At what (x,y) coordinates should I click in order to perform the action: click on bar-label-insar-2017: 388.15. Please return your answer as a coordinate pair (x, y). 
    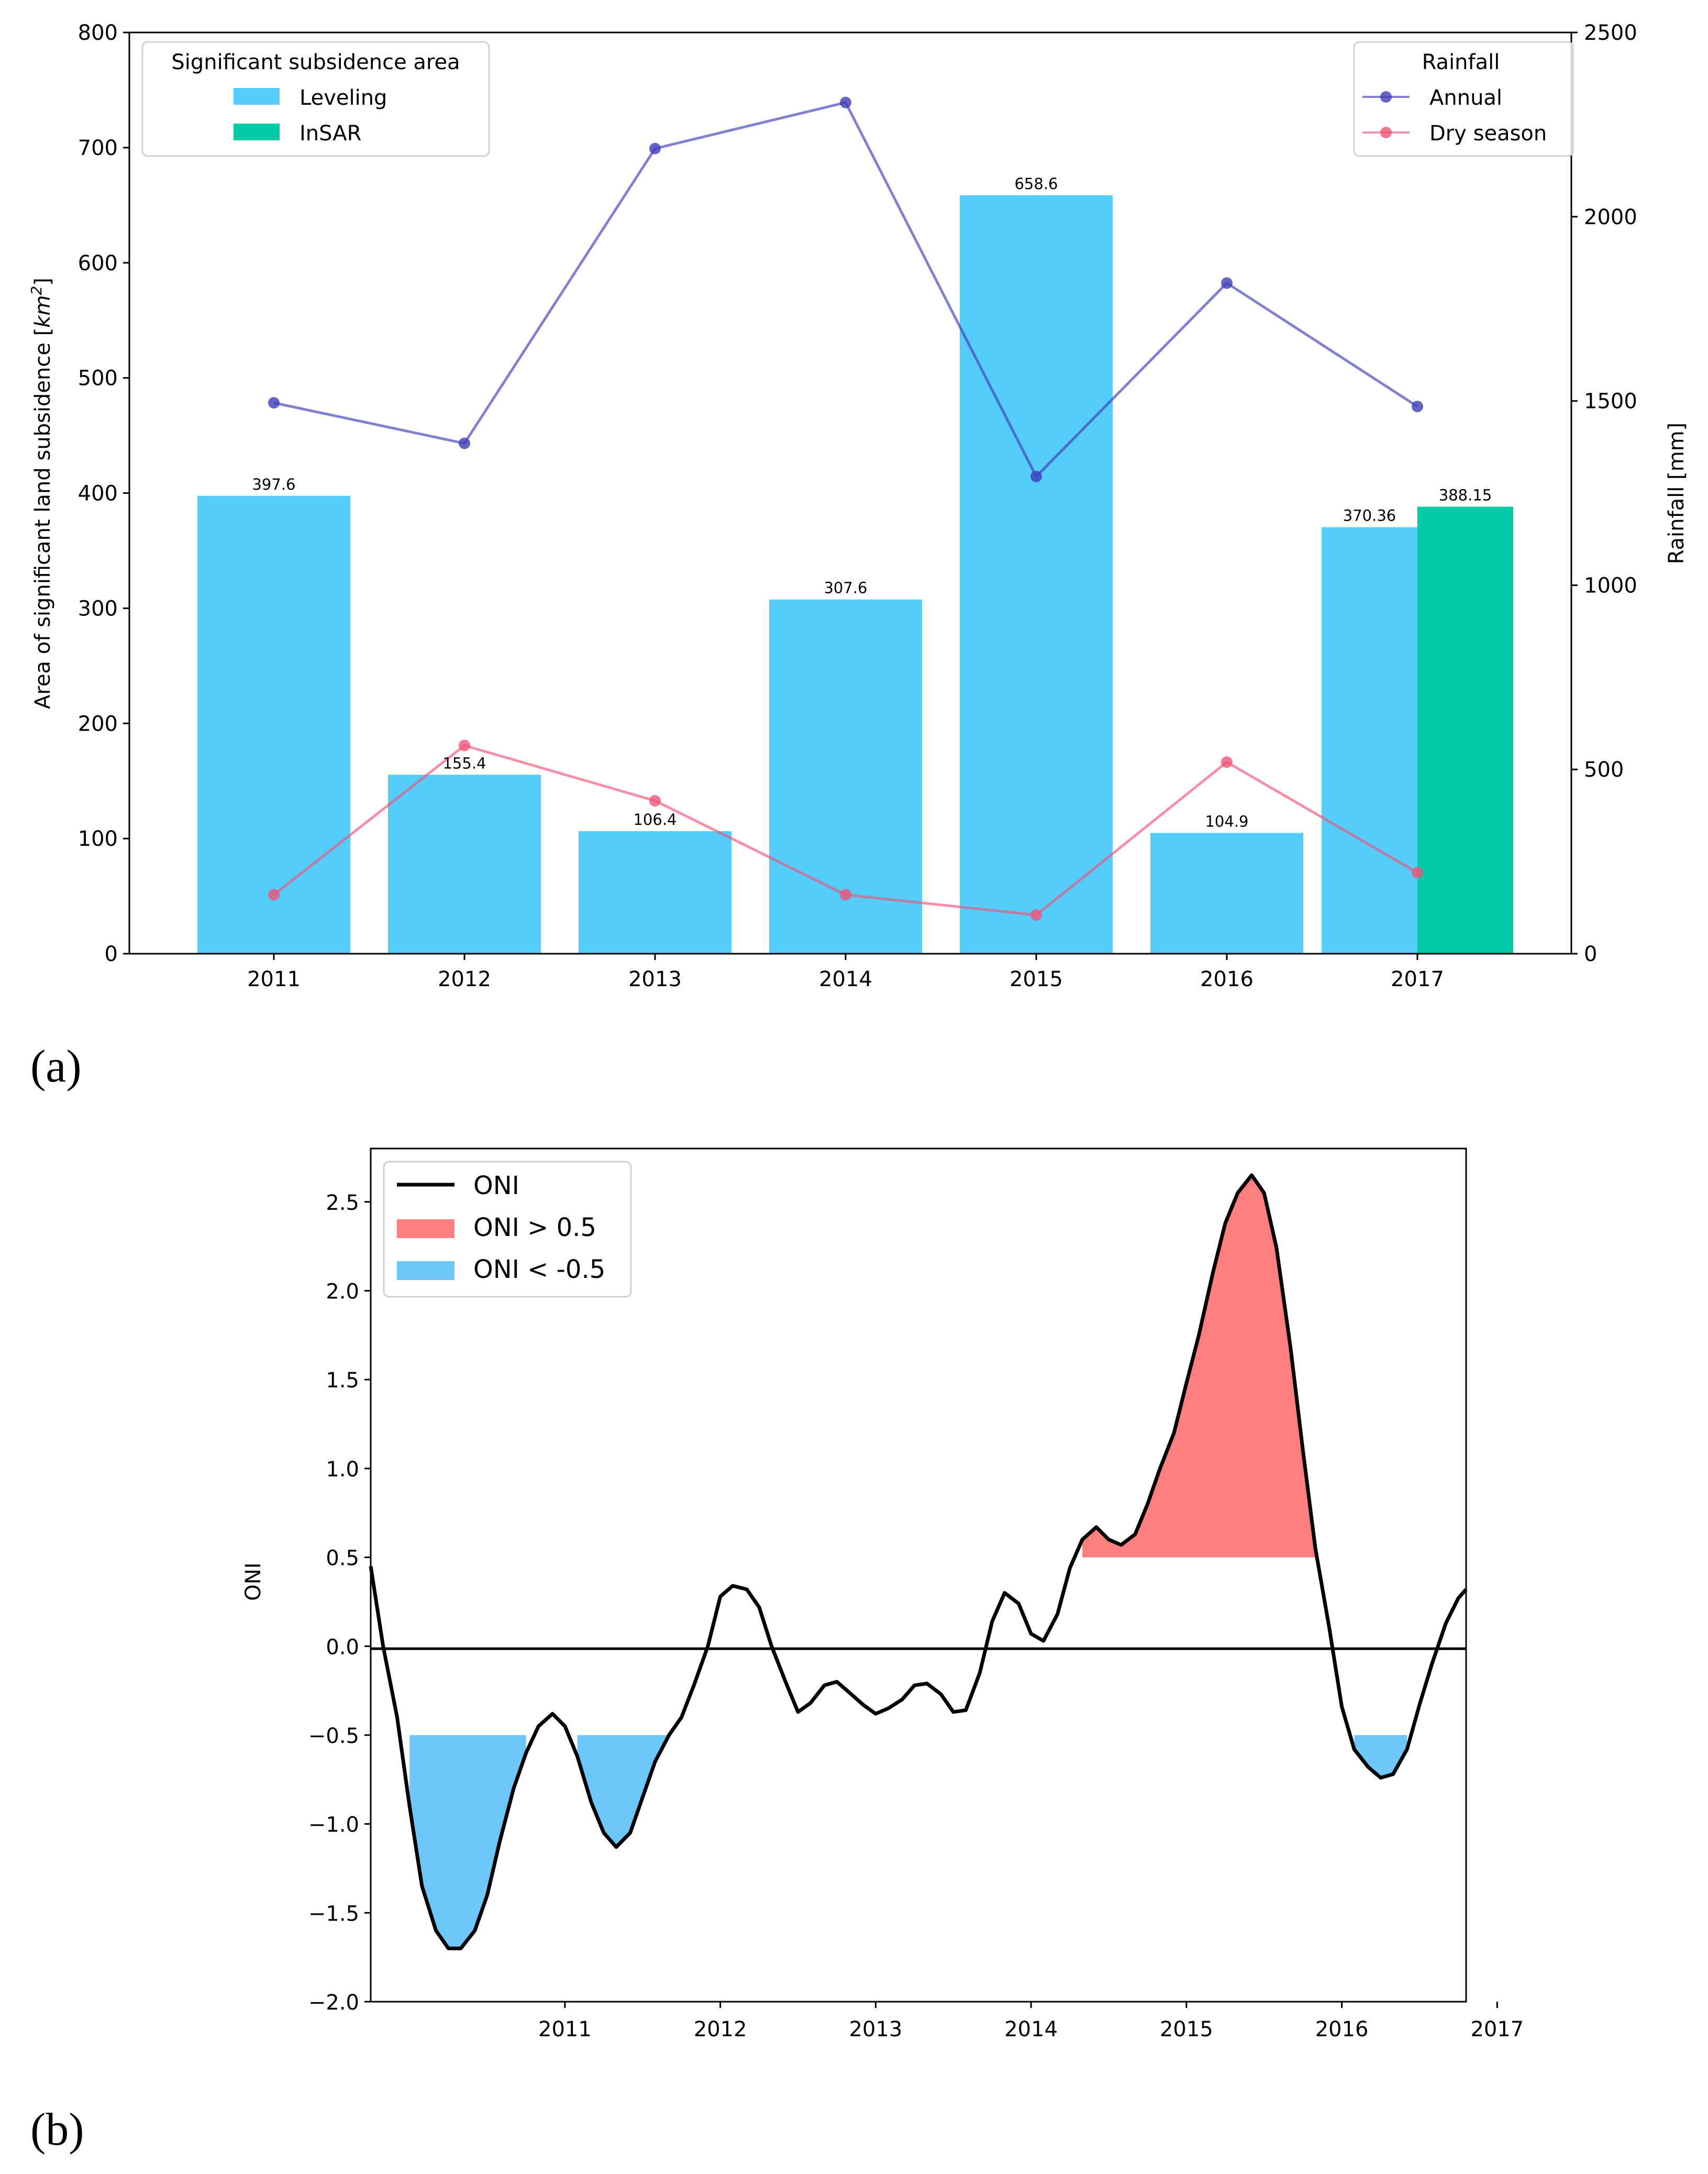
    Looking at the image, I should click on (1465, 495).